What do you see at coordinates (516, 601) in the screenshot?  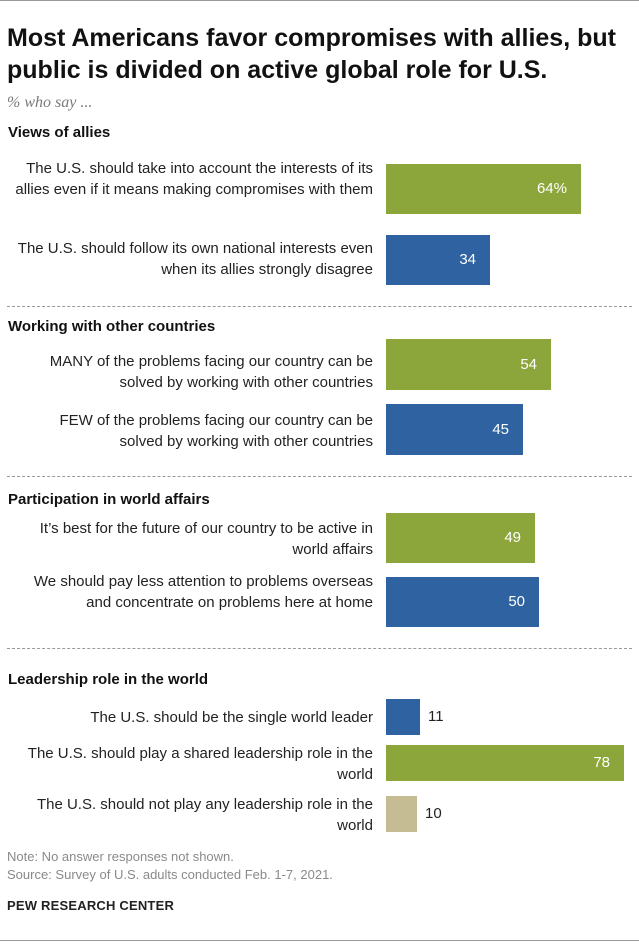 I see `bar-value-label: 50` at bounding box center [516, 601].